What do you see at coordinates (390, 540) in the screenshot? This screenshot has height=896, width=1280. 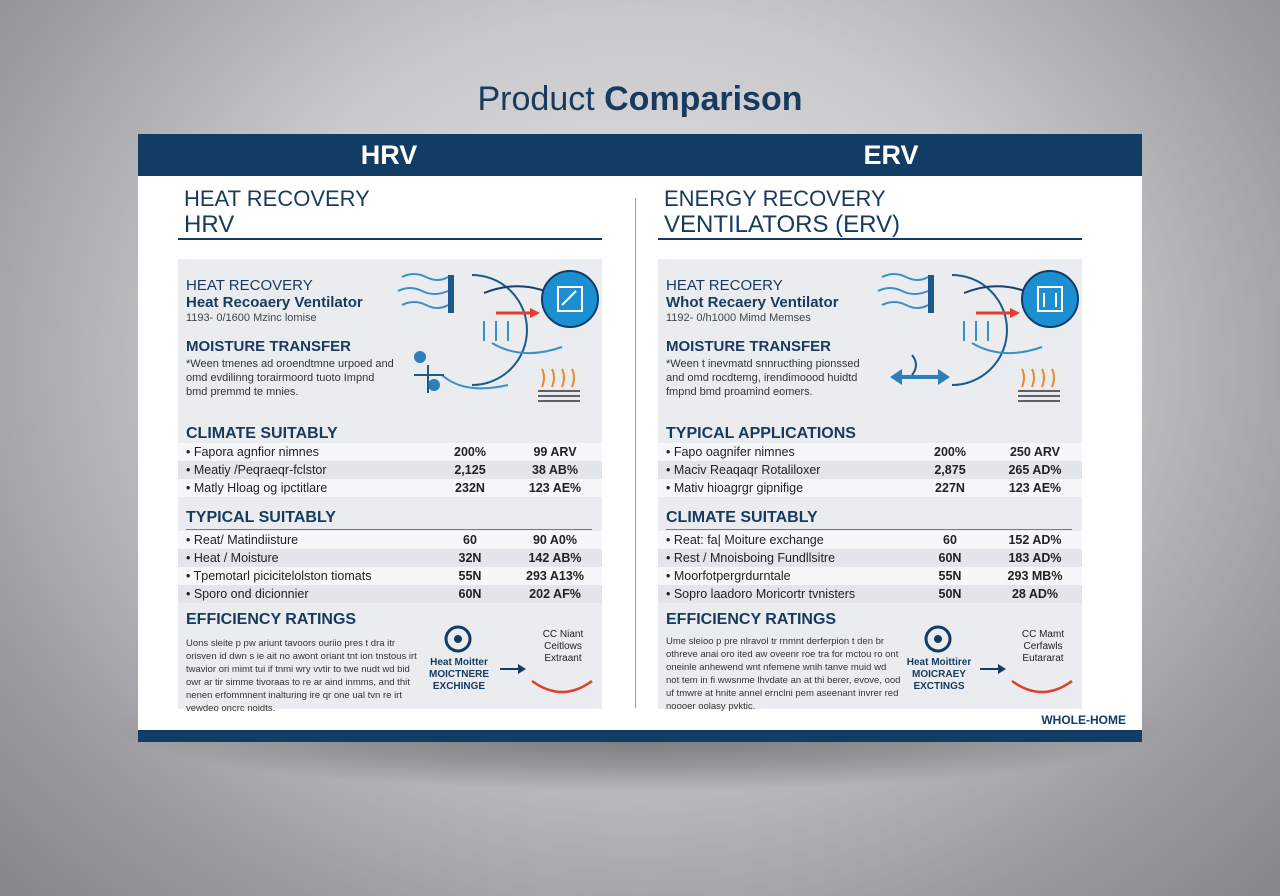 I see `table-row: • Reat/ Matindiisture 60 90 A0%` at bounding box center [390, 540].